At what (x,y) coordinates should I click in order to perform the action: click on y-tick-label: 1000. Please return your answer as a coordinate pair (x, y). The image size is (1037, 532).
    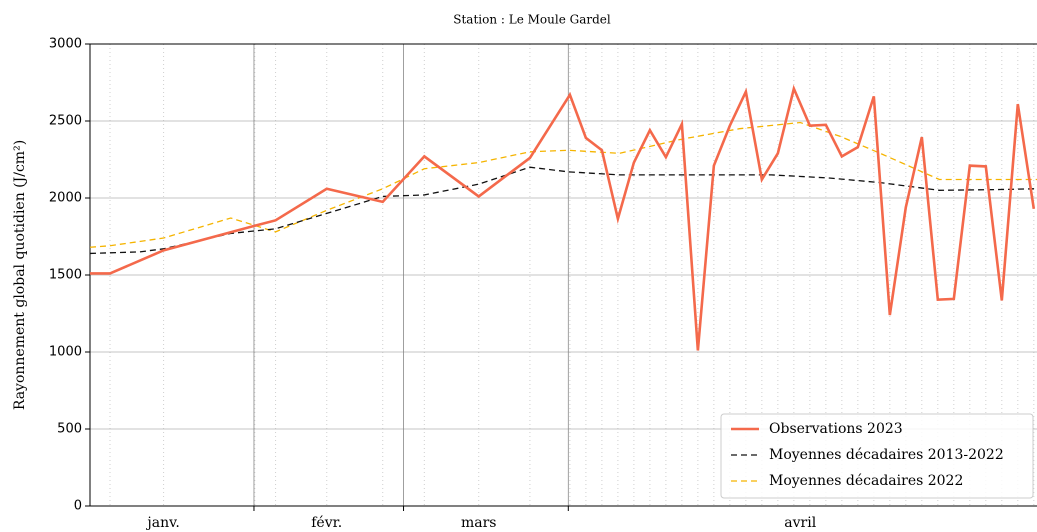
    Looking at the image, I should click on (65, 352).